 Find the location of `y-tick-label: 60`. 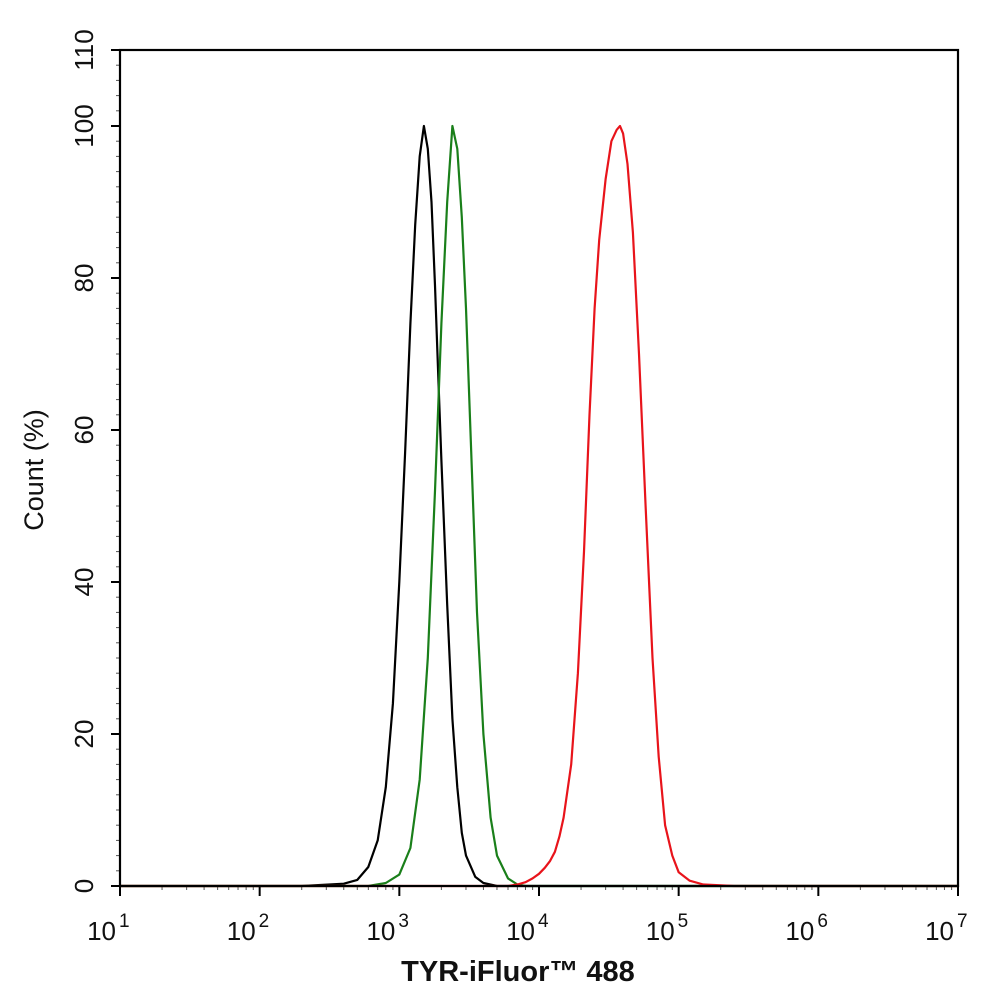

y-tick-label: 60 is located at coordinates (84, 430).